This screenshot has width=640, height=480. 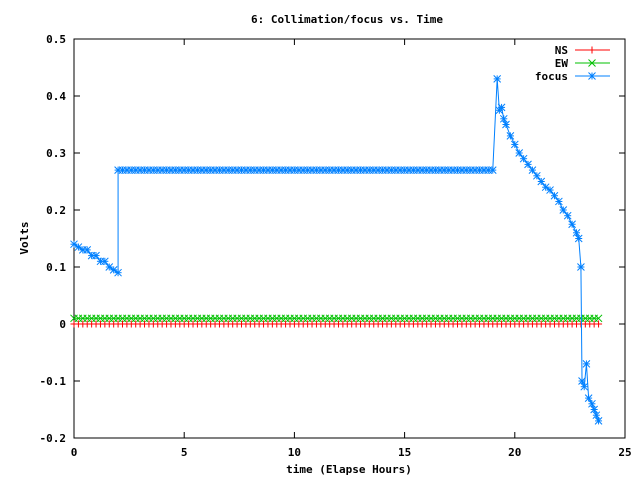 What do you see at coordinates (347, 19) in the screenshot?
I see `chart-title: 6: Collimation/focus vs. Time` at bounding box center [347, 19].